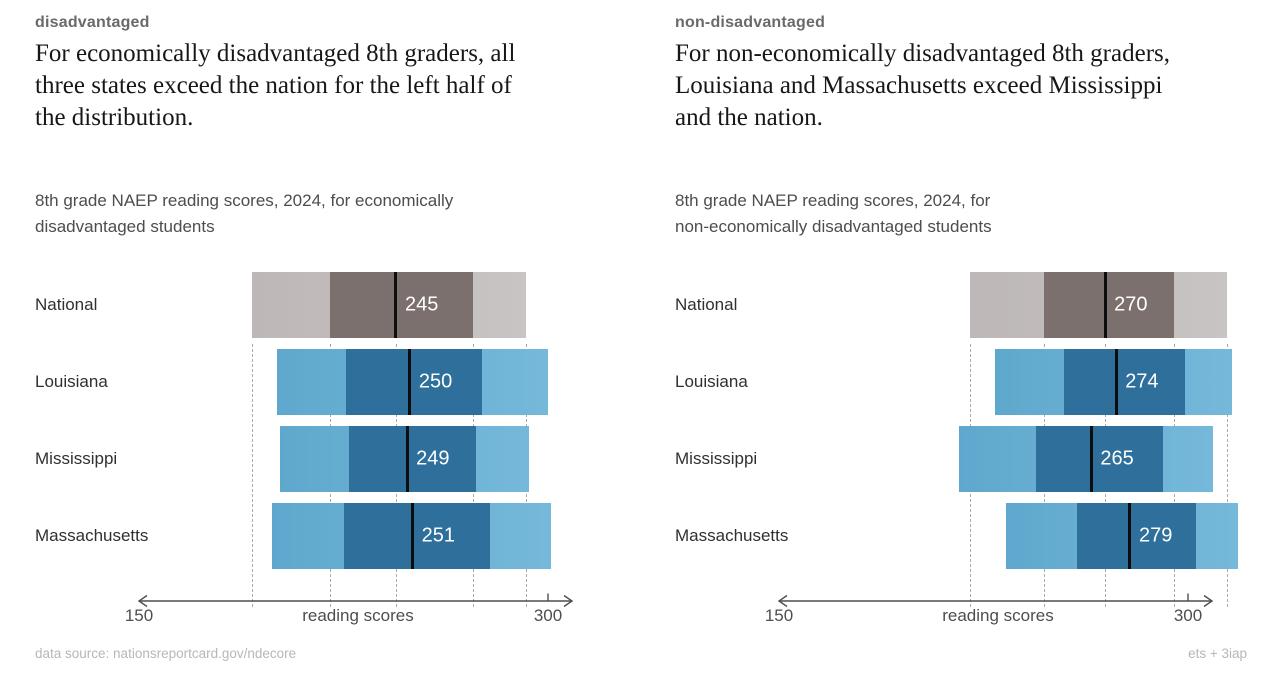 The image size is (1280, 687). Describe the element at coordinates (435, 381) in the screenshot. I see `median-value-label: 250` at that location.